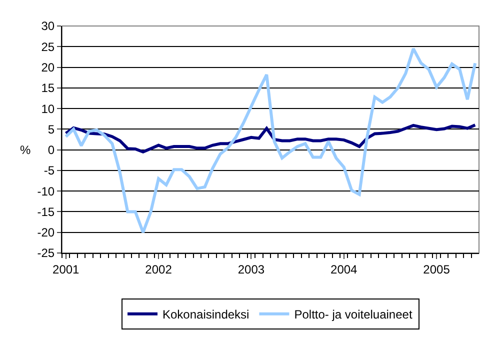 The height and width of the screenshot is (341, 494). What do you see at coordinates (49, 171) in the screenshot?
I see `y-tick-label: -5` at bounding box center [49, 171].